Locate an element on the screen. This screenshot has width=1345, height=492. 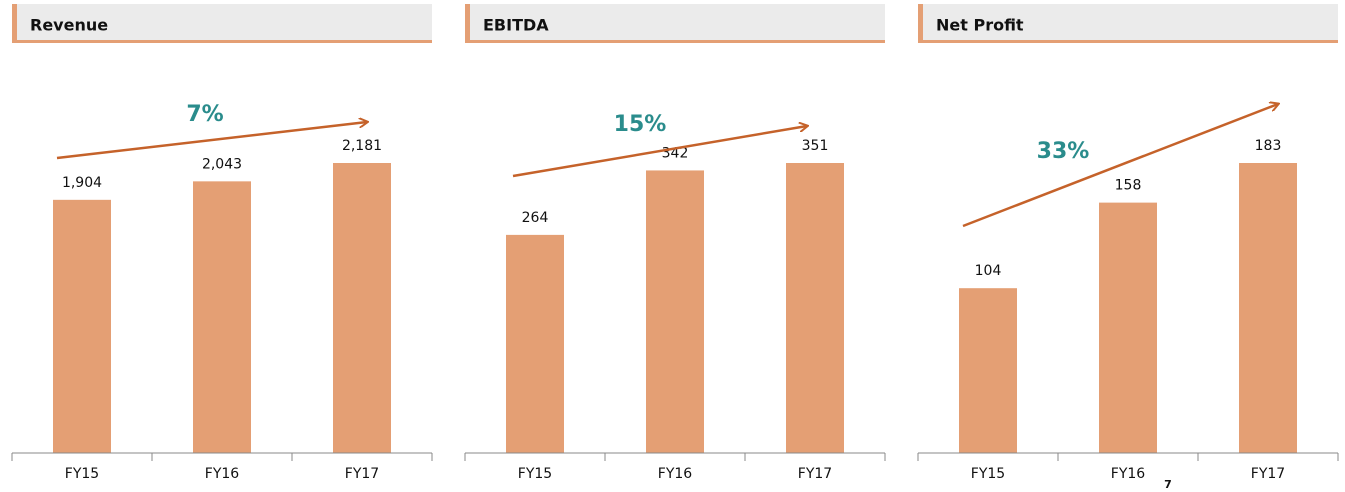
value-label: 183 is located at coordinates (1268, 146).